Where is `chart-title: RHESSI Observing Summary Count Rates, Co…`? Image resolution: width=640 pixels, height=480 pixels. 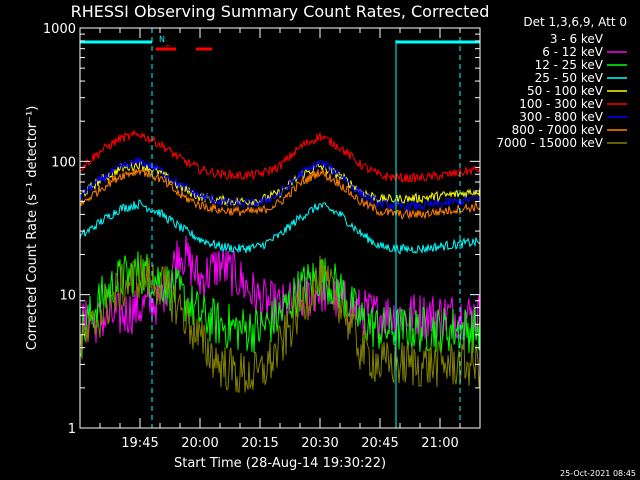
chart-title: RHESSI Observing Summary Count Rates, Co… is located at coordinates (280, 11).